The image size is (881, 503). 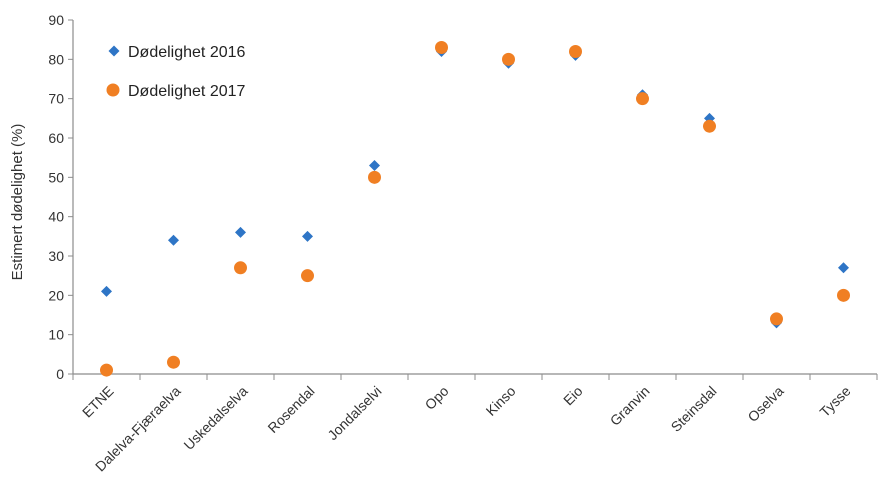 What do you see at coordinates (630, 406) in the screenshot?
I see `x-tick-label: Granvin` at bounding box center [630, 406].